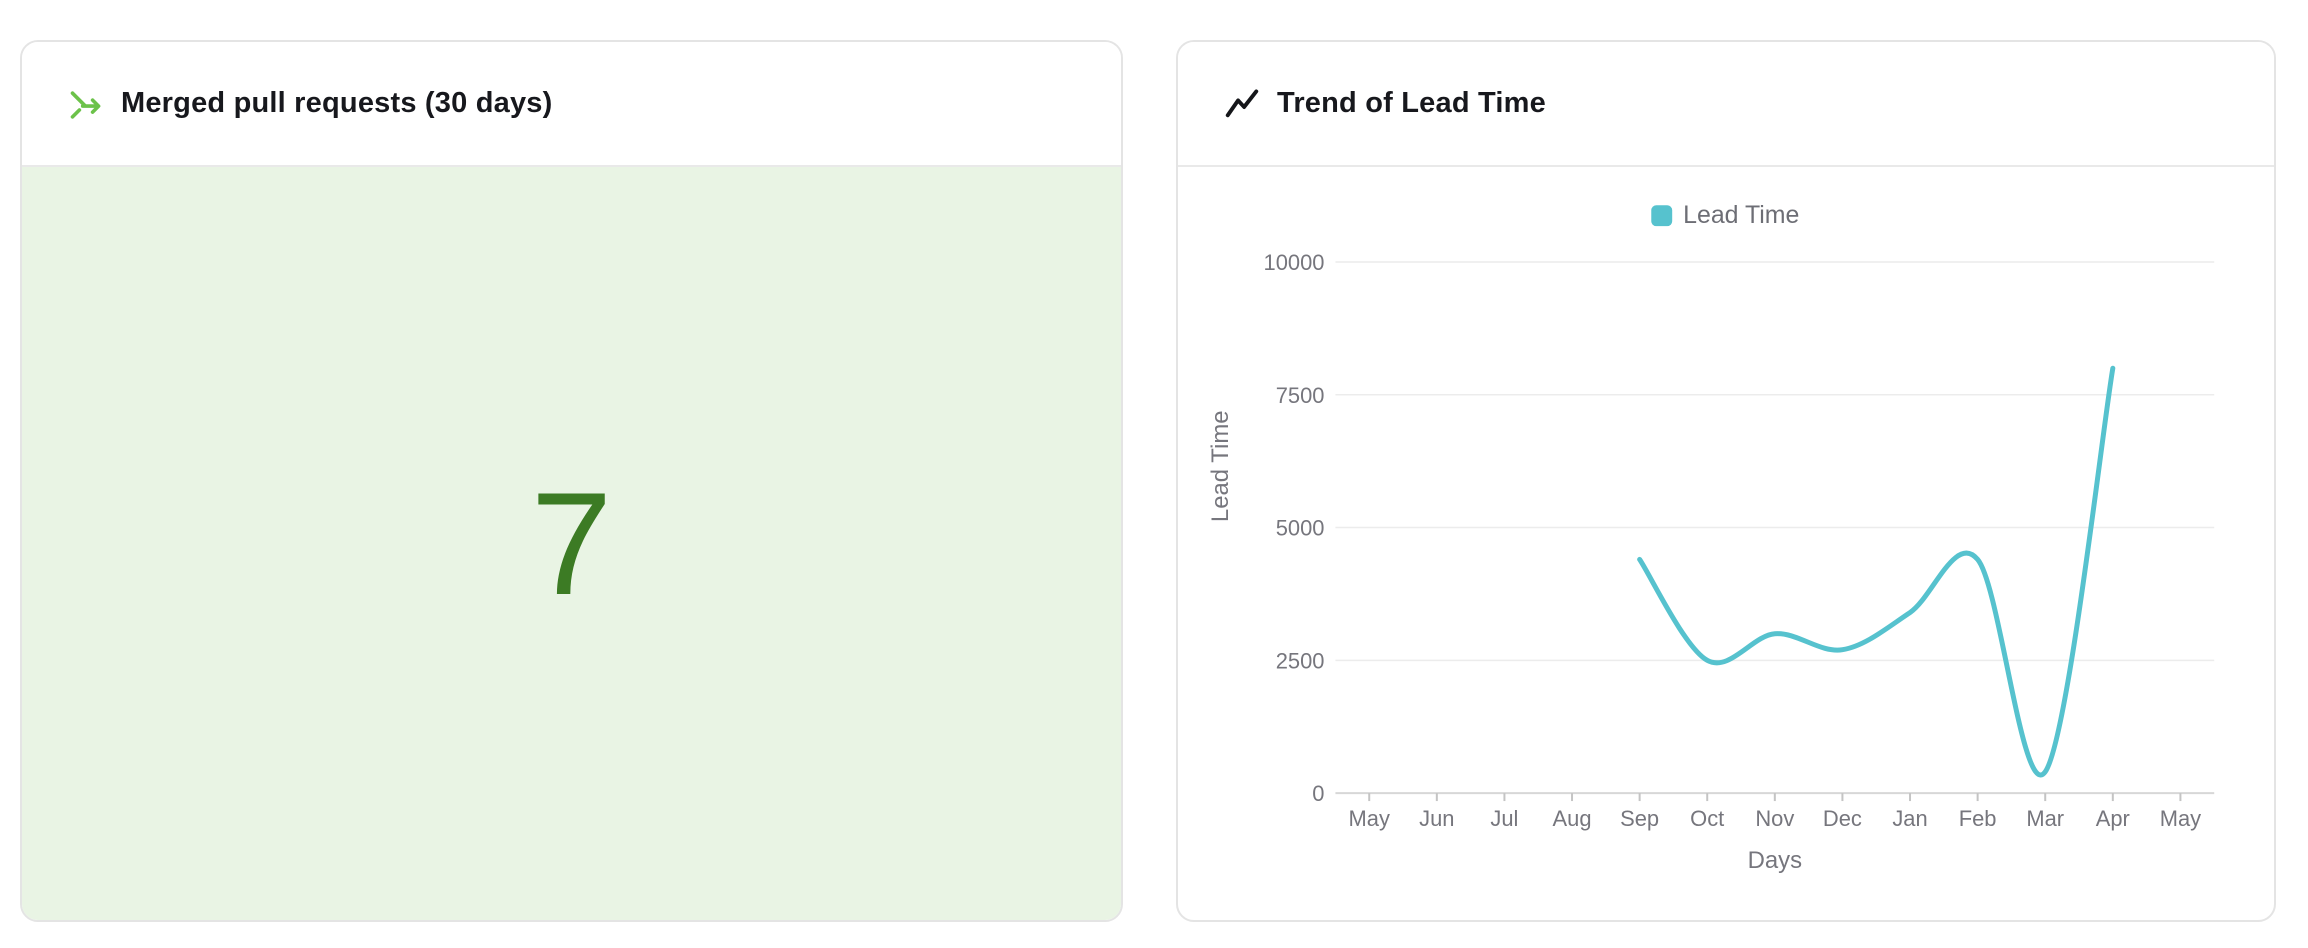  Describe the element at coordinates (1774, 818) in the screenshot. I see `svg-text: Nov` at that location.